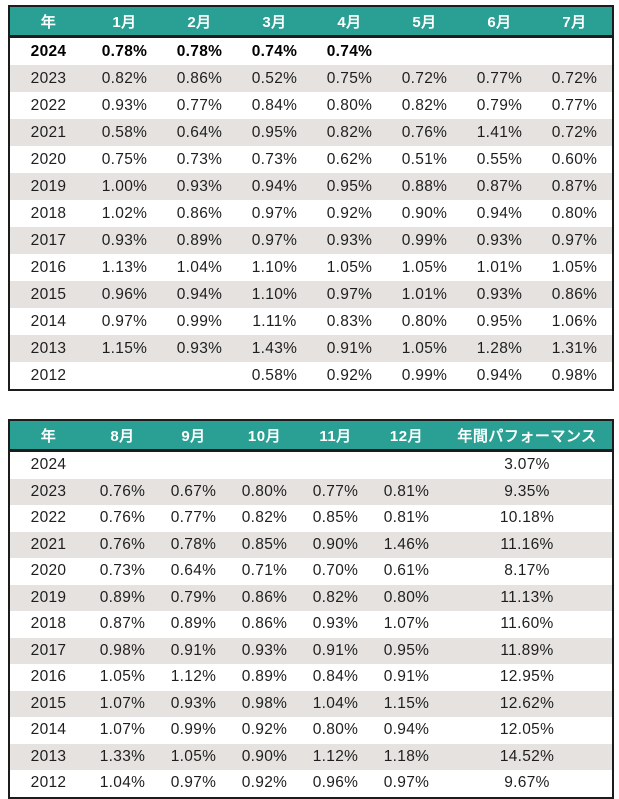 Image resolution: width=619 pixels, height=799 pixels. What do you see at coordinates (527, 544) in the screenshot?
I see `value-cell: 11.16%` at bounding box center [527, 544].